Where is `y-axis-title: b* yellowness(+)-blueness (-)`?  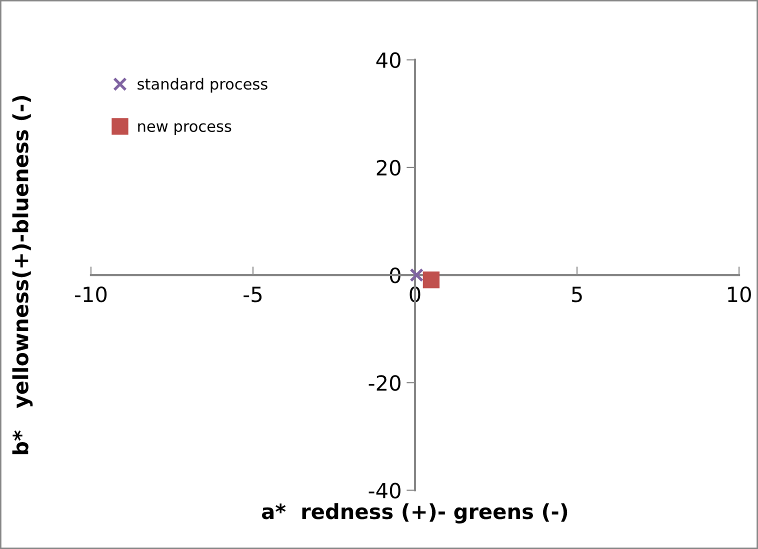 y-axis-title: b* yellowness(+)-blueness (-) is located at coordinates (22, 275).